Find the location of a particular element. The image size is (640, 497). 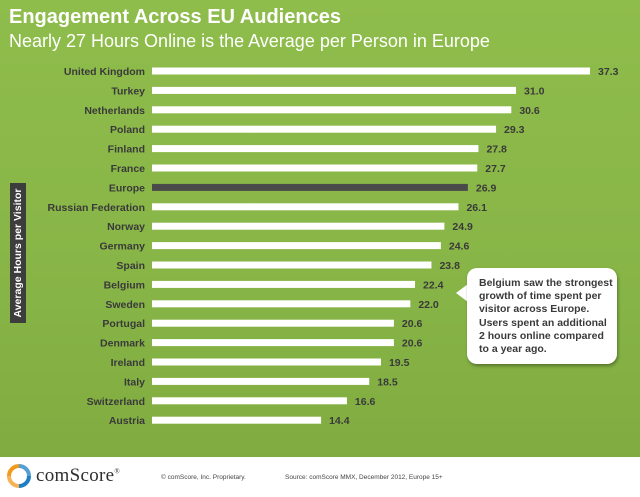

value-label: 26.9 is located at coordinates (486, 188).